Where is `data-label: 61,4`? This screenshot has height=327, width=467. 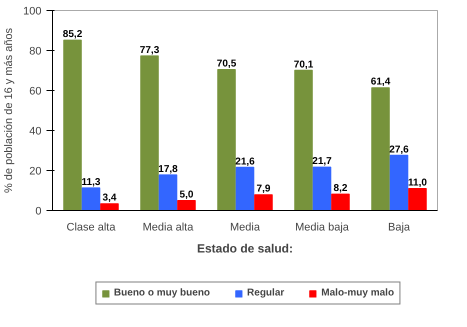 data-label: 61,4 is located at coordinates (380, 82).